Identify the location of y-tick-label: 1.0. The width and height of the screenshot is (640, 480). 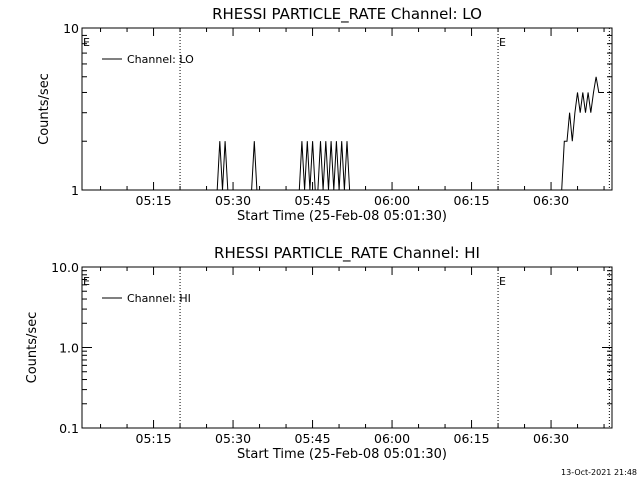
(69, 348).